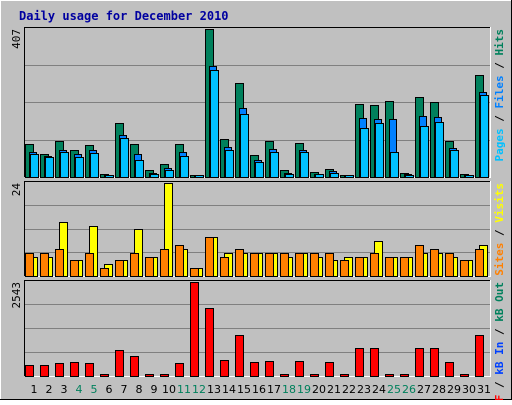 This screenshot has height=405, width=512. Describe the element at coordinates (334, 389) in the screenshot. I see `day-label-21: 21` at that location.